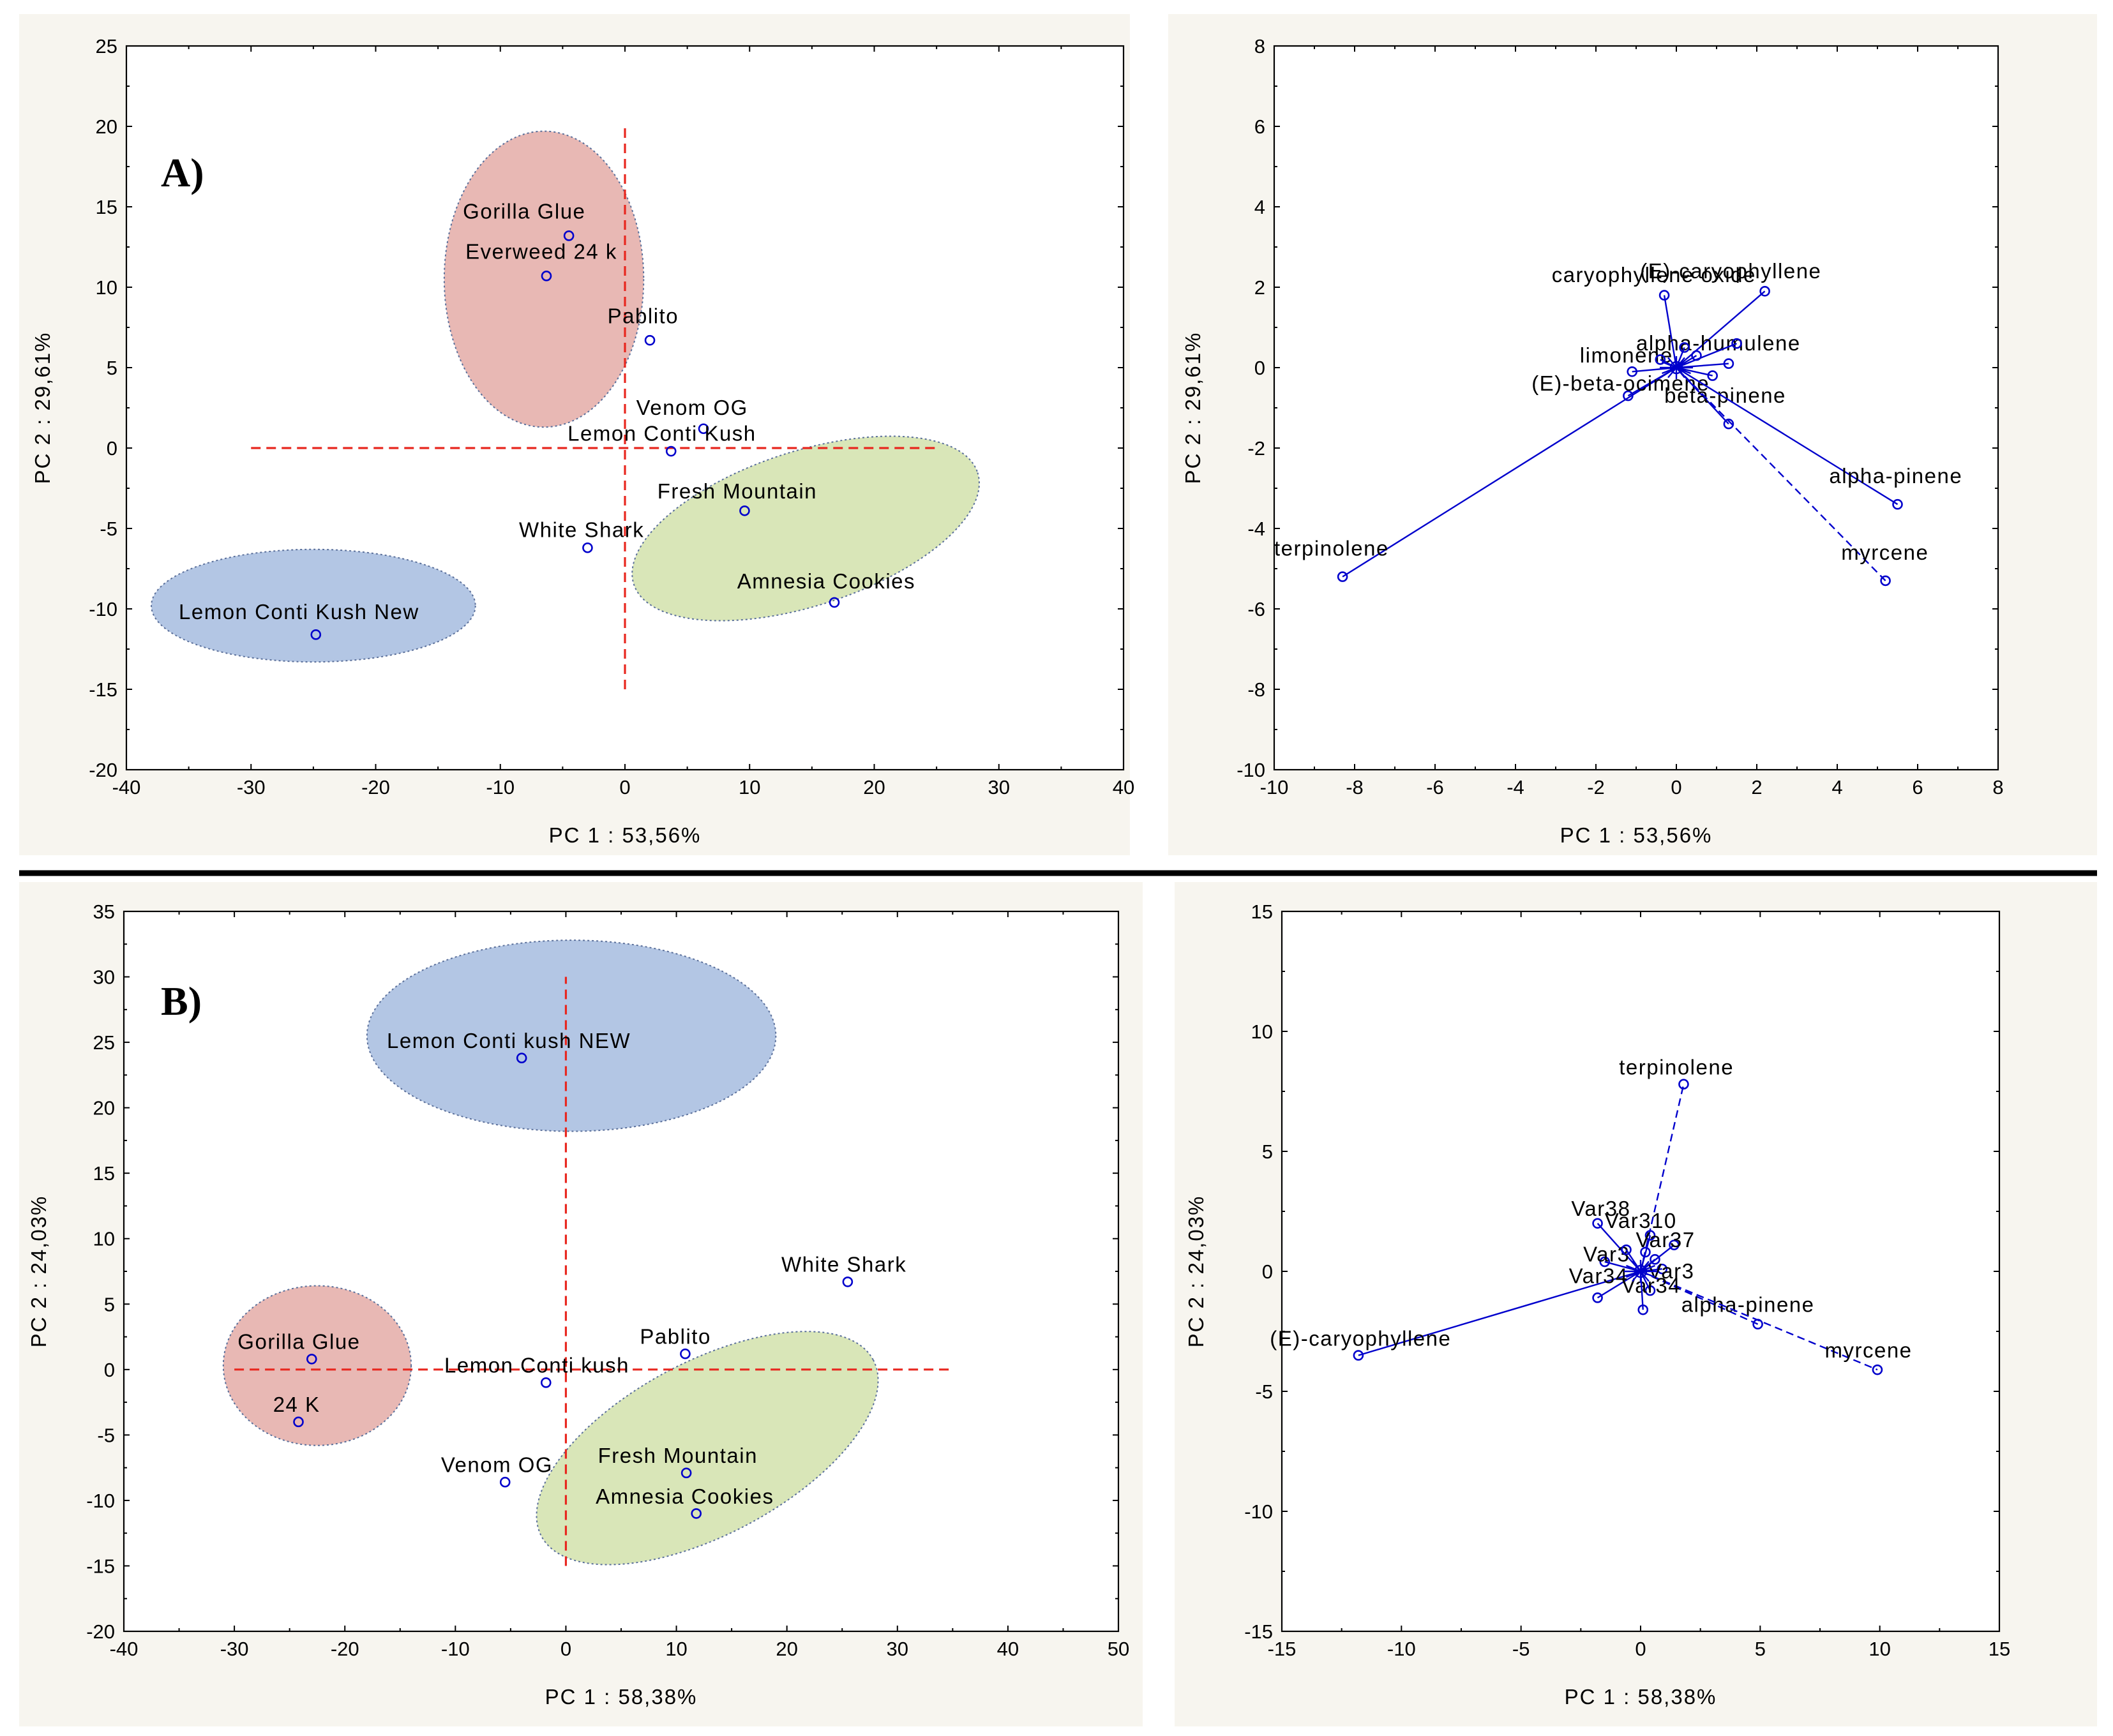 This screenshot has width=2113, height=1736. Describe the element at coordinates (643, 315) in the screenshot. I see `score-label-pablito: Pablito` at that location.